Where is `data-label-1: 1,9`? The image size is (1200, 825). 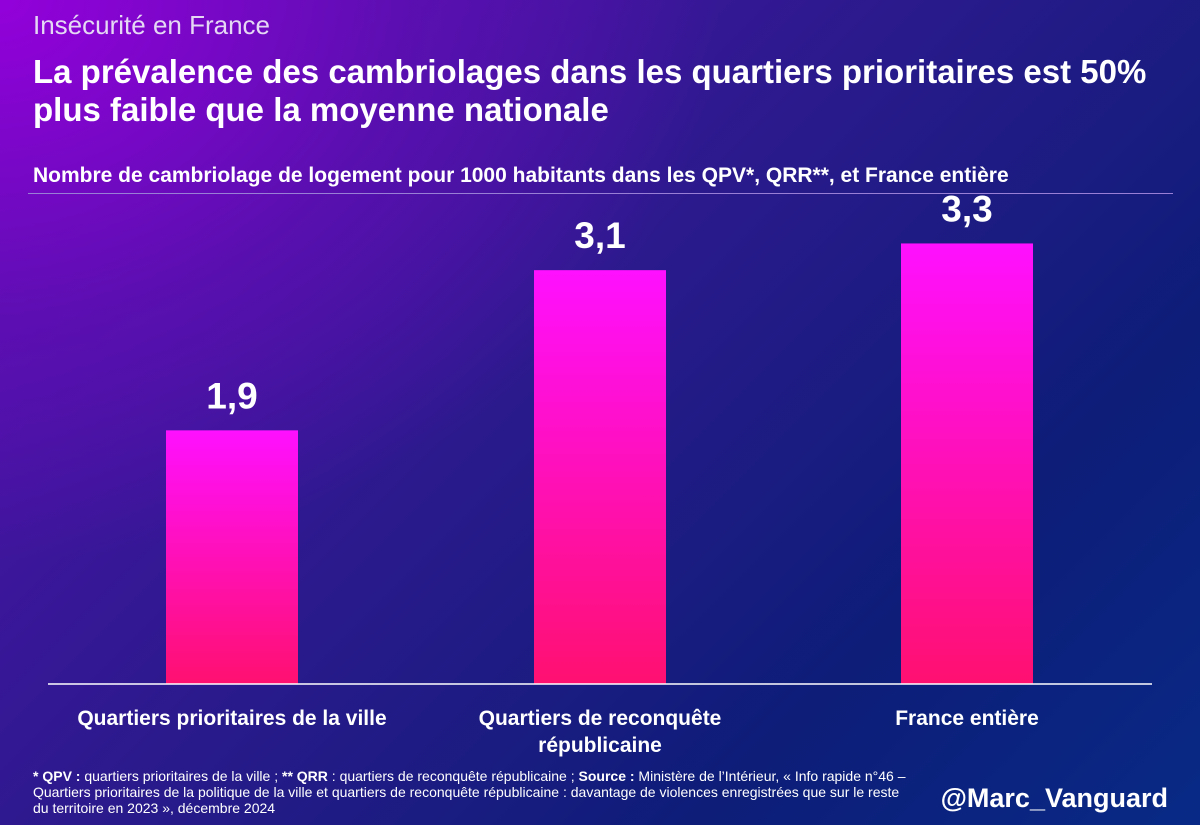 data-label-1: 1,9 is located at coordinates (231, 395).